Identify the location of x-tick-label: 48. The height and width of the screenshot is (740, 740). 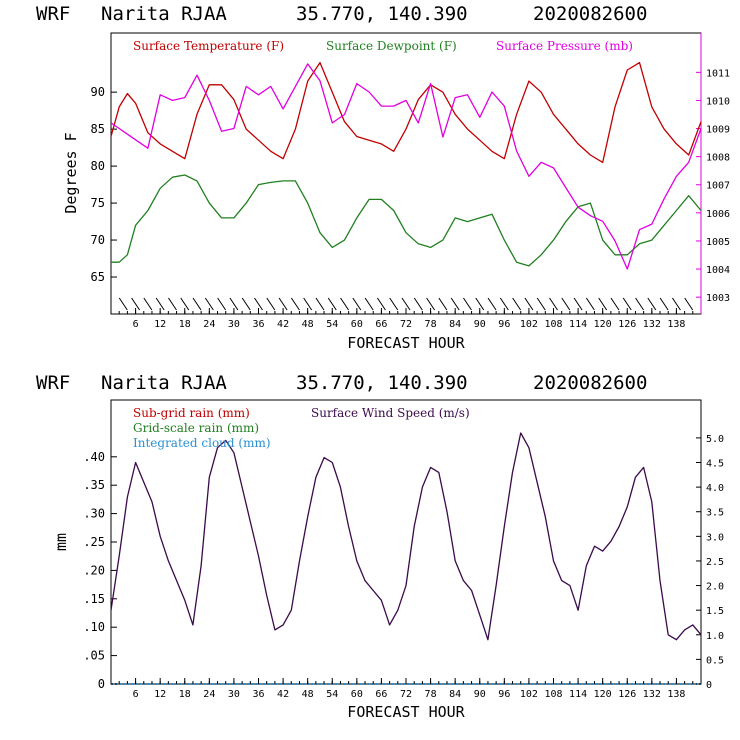
(308, 324).